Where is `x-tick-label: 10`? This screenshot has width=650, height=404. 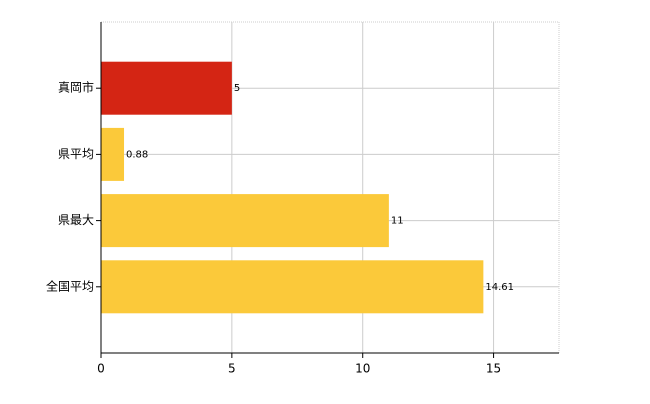 x-tick-label: 10 is located at coordinates (362, 369).